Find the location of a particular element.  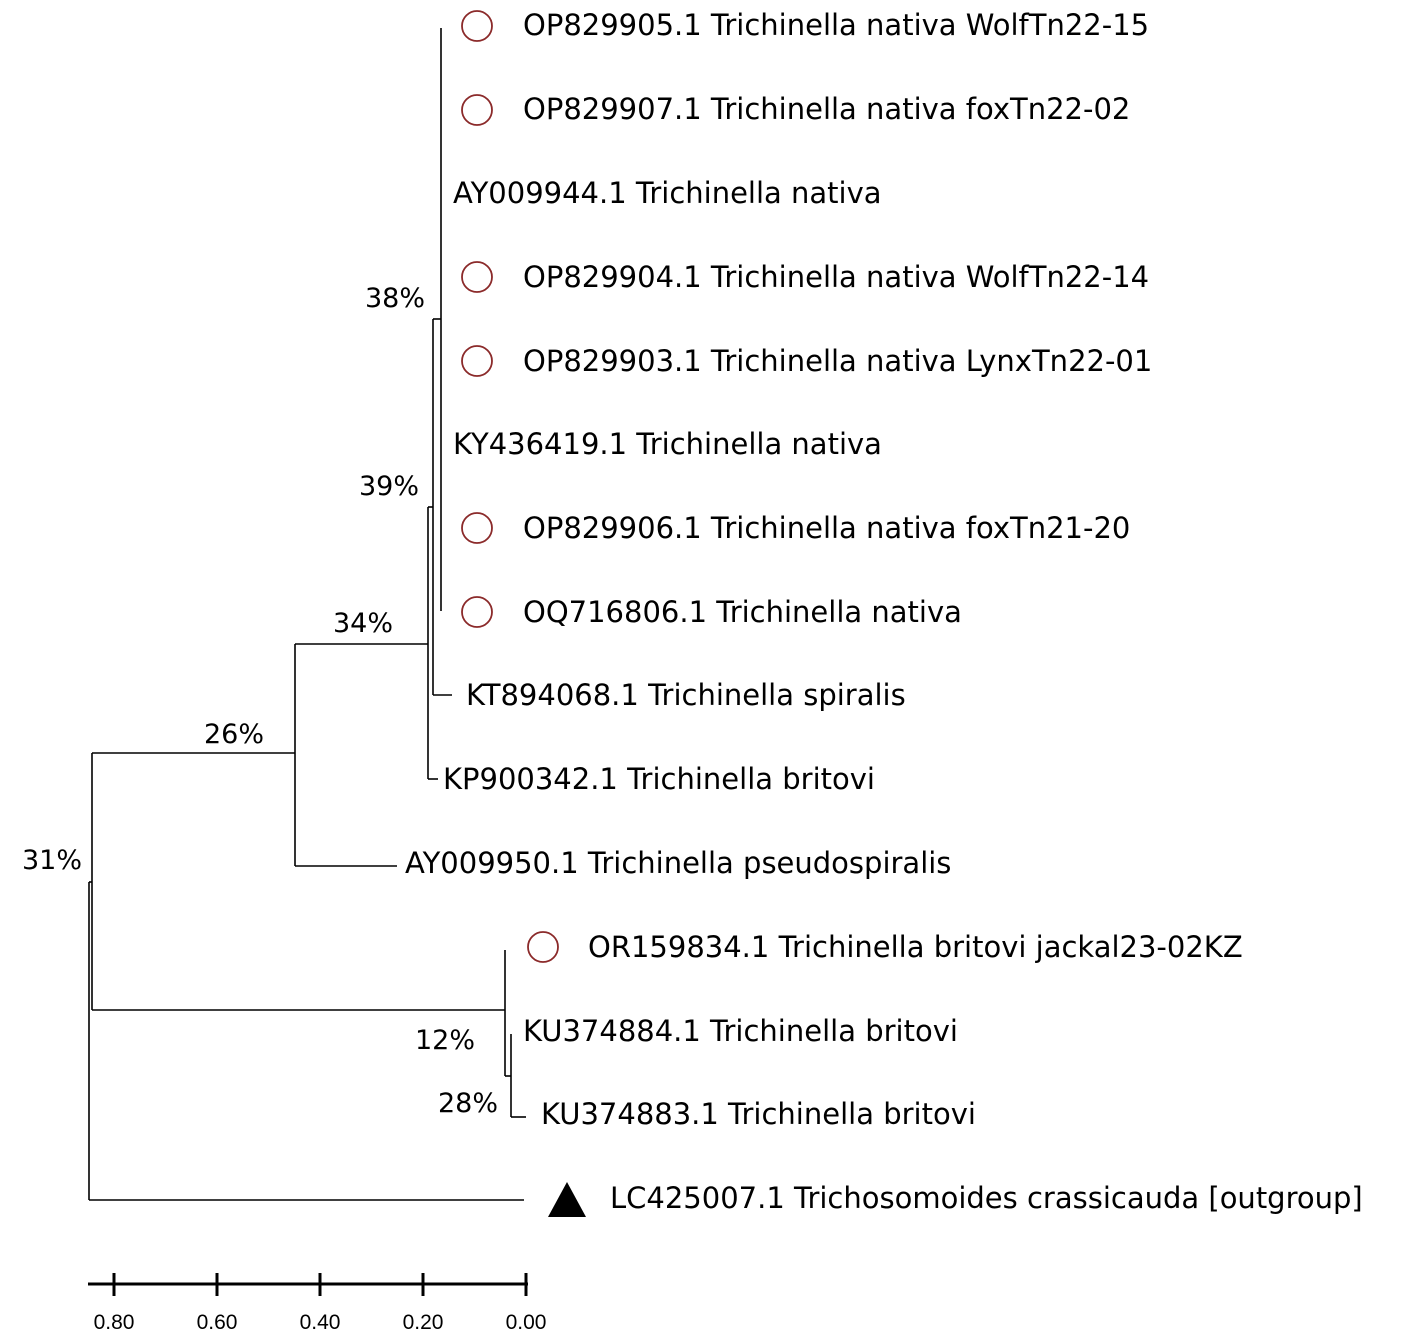

tip-label: KP900342.1 Trichinella britovi is located at coordinates (659, 779).